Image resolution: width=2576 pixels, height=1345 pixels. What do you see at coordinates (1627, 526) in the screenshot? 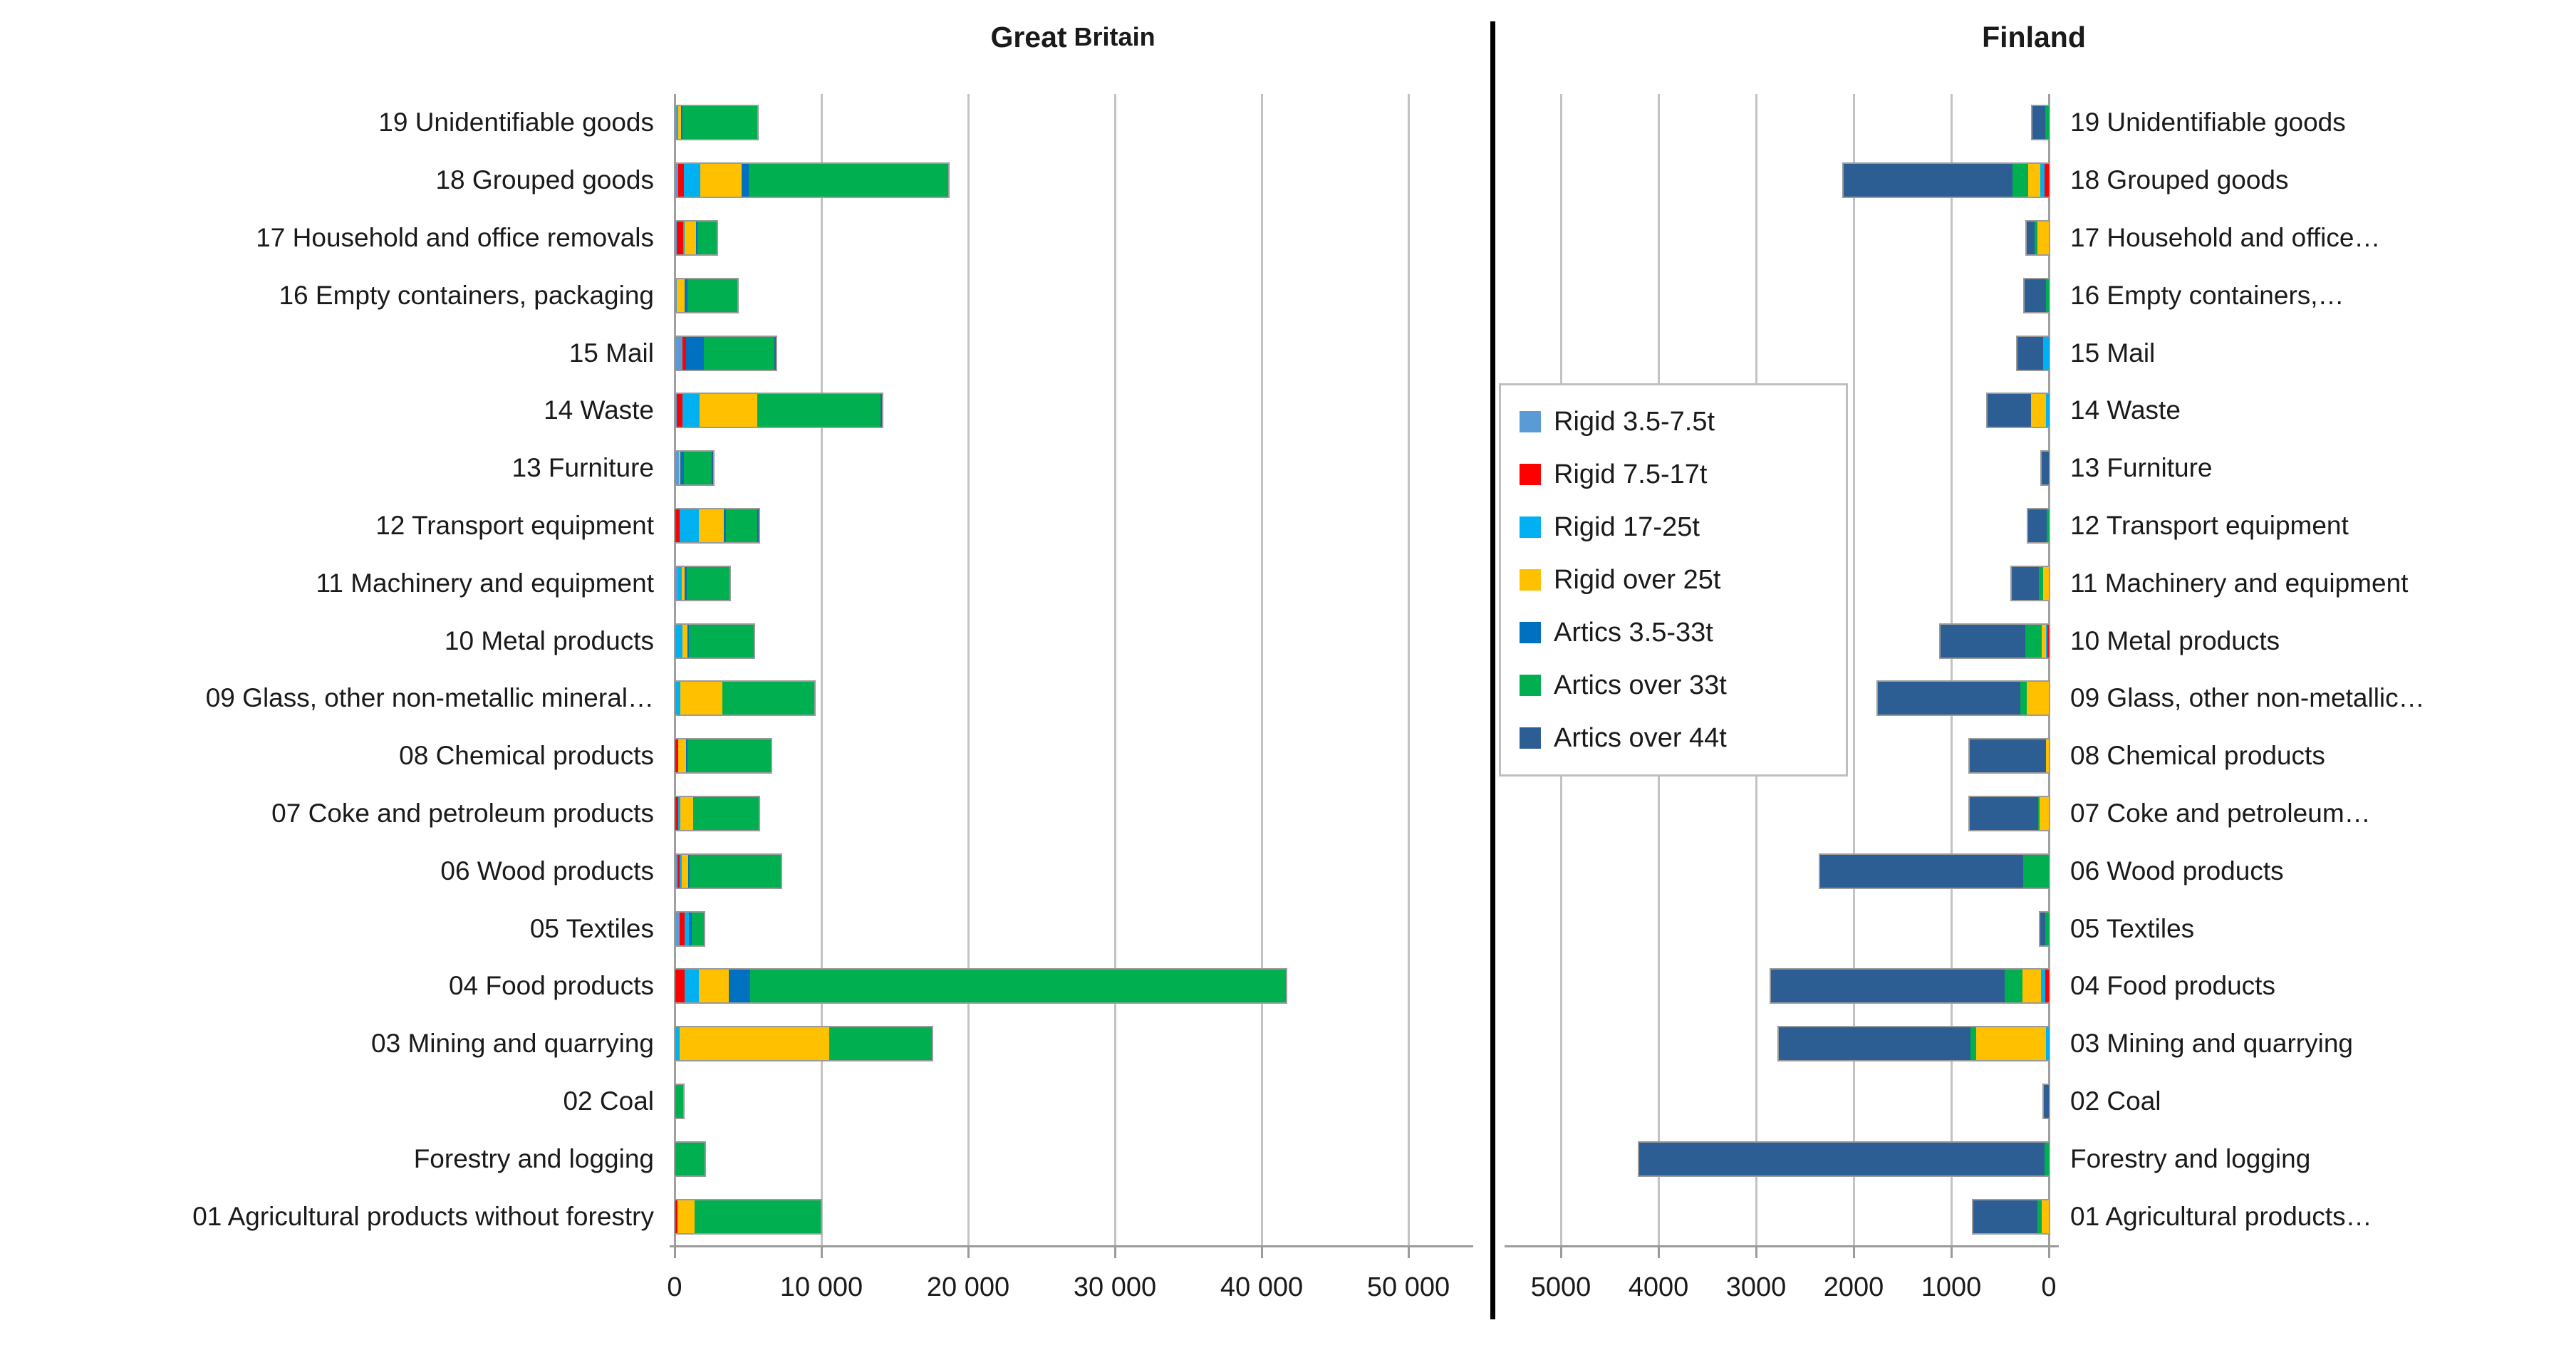
I see `legend-label: Rigid 17-25t` at bounding box center [1627, 526].